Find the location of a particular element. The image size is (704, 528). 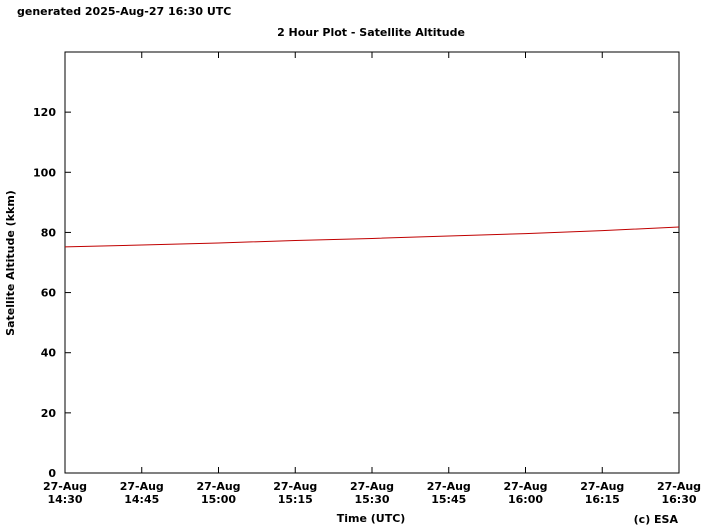

y-tick-label: 100 is located at coordinates (44, 172).